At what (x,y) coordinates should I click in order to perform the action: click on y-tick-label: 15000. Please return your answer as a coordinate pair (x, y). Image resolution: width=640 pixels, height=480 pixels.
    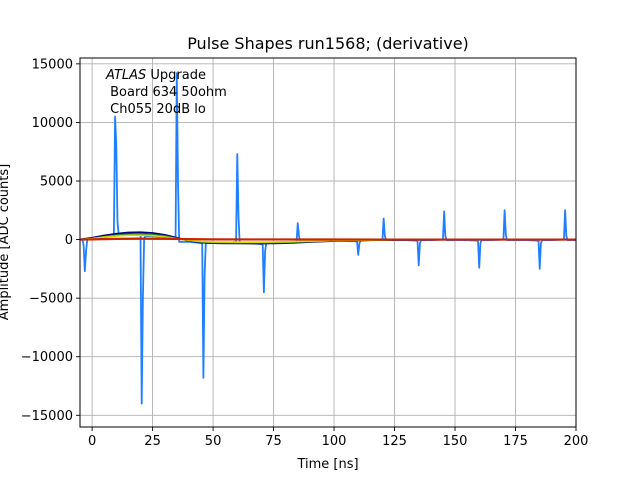
    Looking at the image, I should click on (52, 64).